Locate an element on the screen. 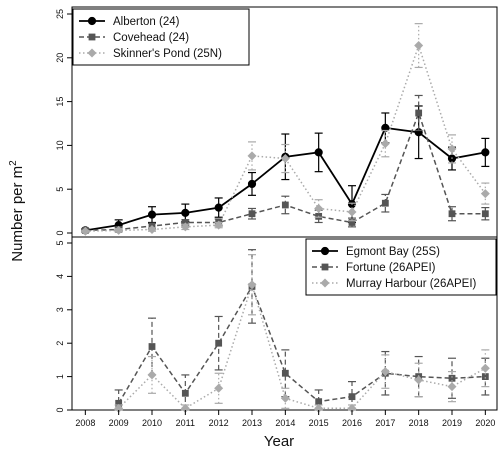 This screenshot has height=456, width=500. y-axis-title-superscript: 2 is located at coordinates (13, 163).